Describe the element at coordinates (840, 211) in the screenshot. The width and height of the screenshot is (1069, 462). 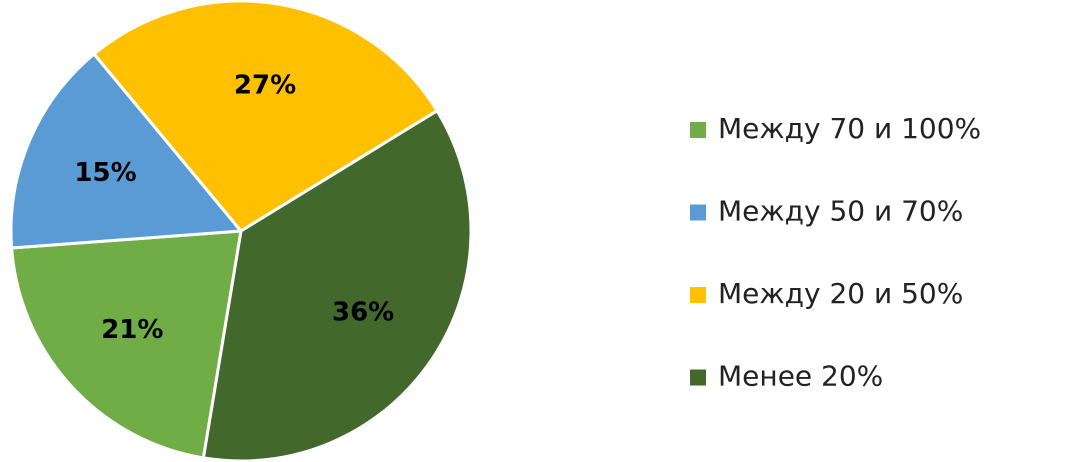
I see `legend-label: Между 50 и 70%` at that location.